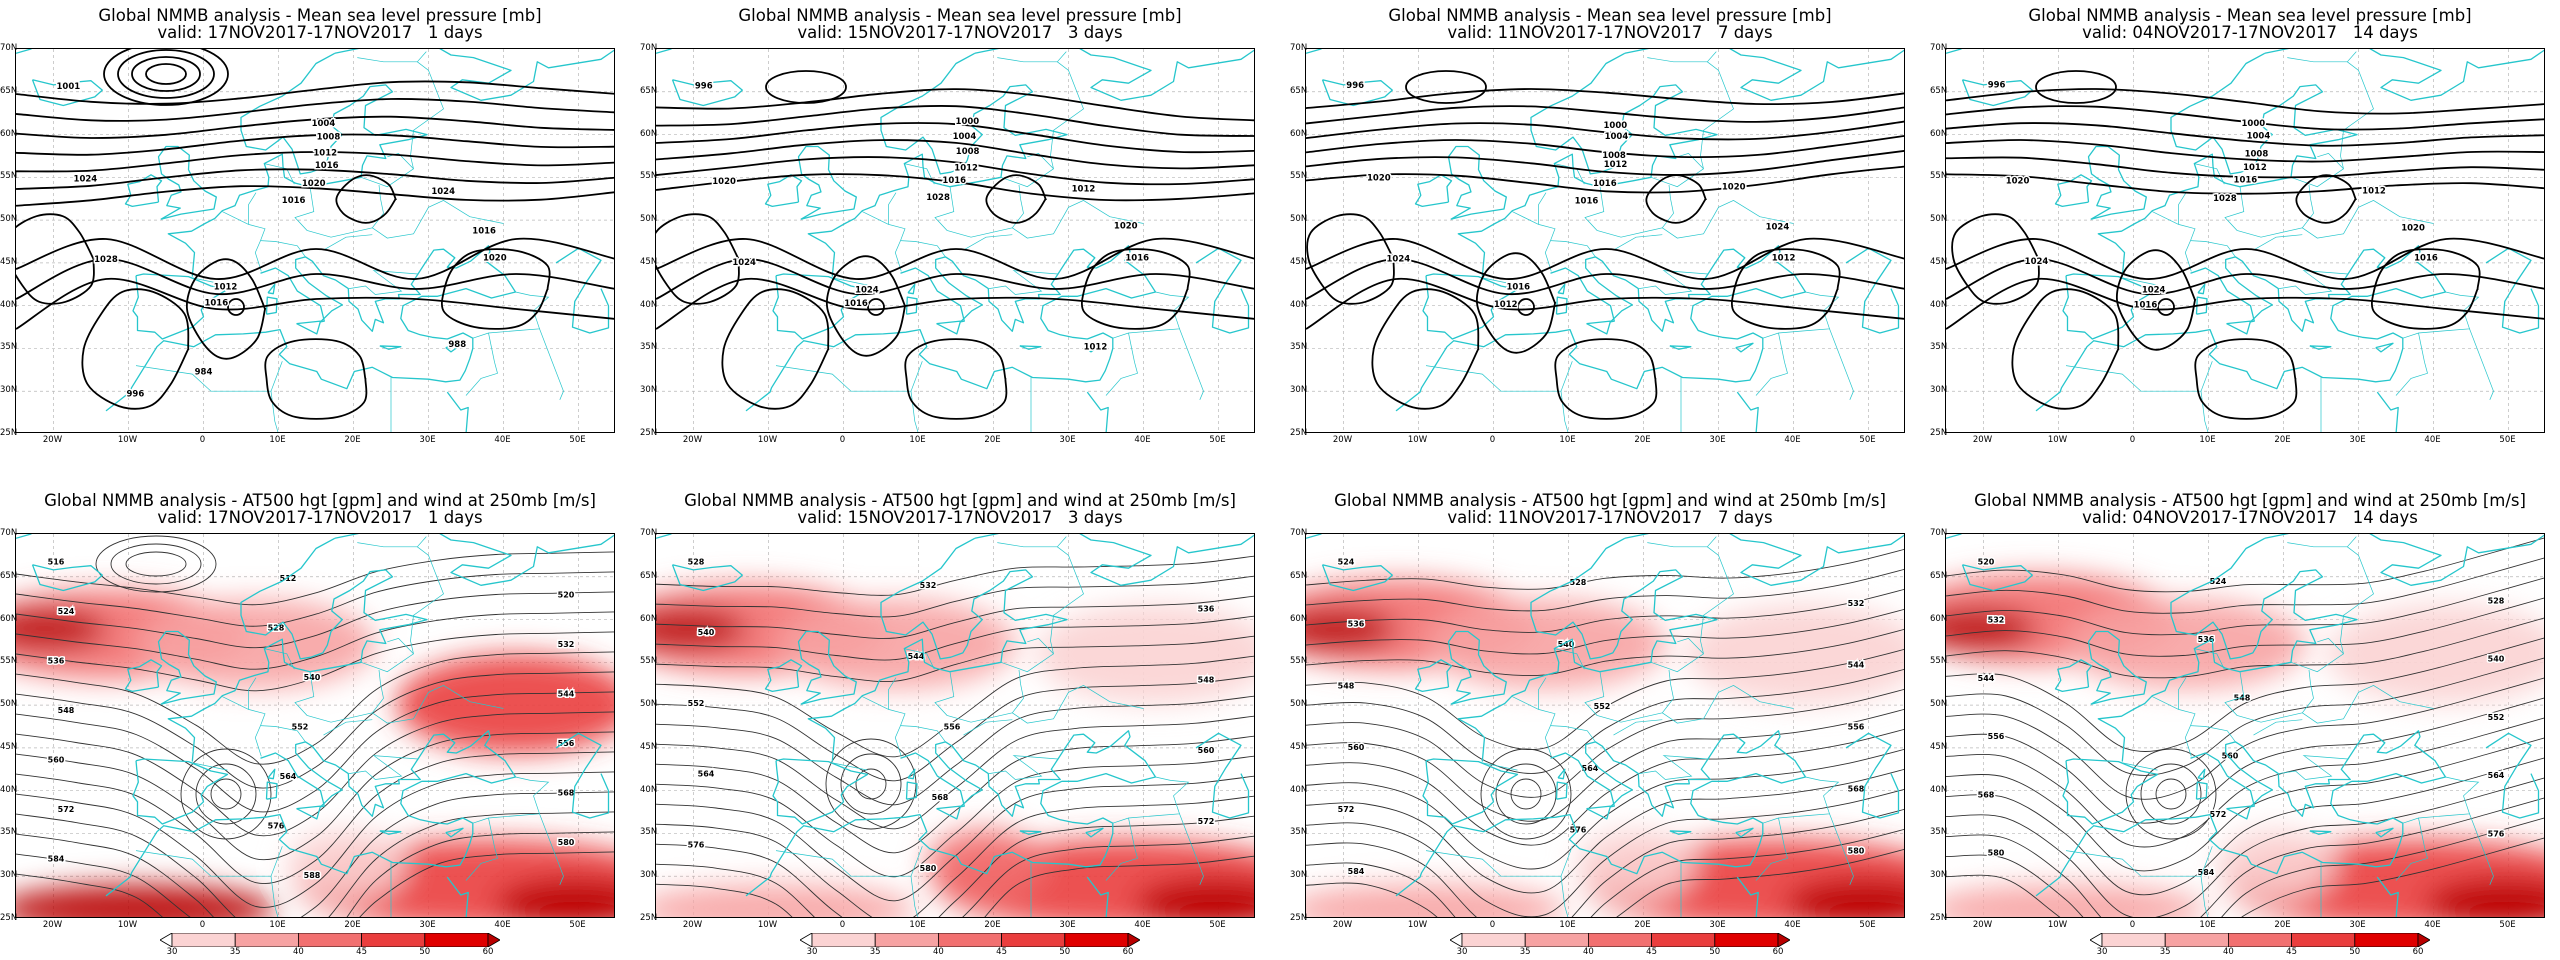 The height and width of the screenshot is (960, 2560). I want to click on latitude-label: 45N, so click(9, 746).